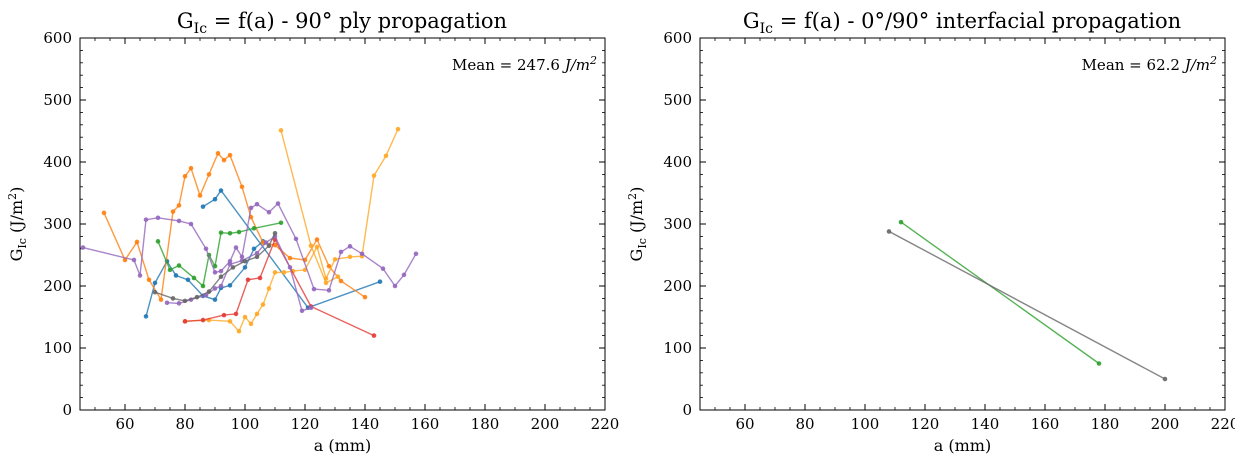 Image resolution: width=1235 pixels, height=463 pixels. What do you see at coordinates (576, 65) in the screenshot?
I see `mean-unit: J/m` at bounding box center [576, 65].